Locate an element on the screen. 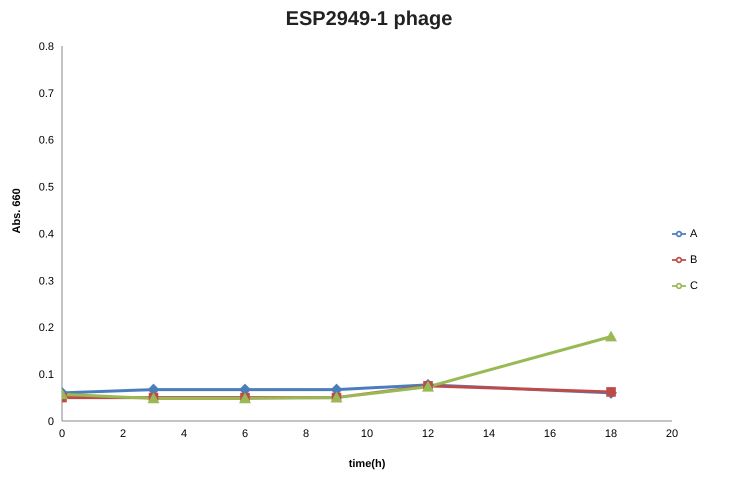  x-tick-label: 6 is located at coordinates (245, 434).